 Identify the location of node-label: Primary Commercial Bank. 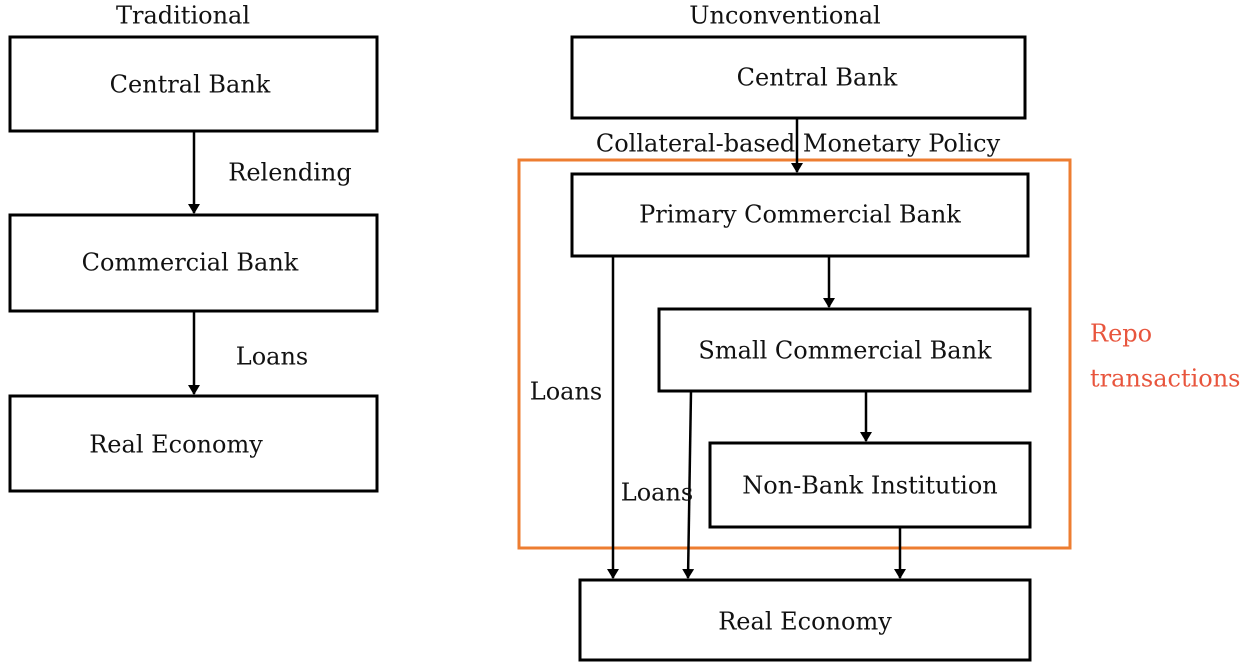
(800, 215).